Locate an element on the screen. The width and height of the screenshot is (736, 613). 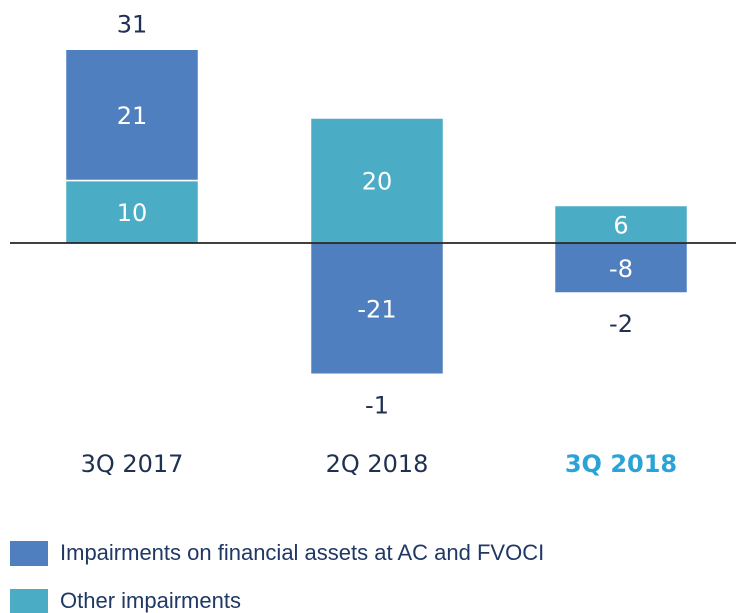
segment-label: 21 is located at coordinates (132, 116).